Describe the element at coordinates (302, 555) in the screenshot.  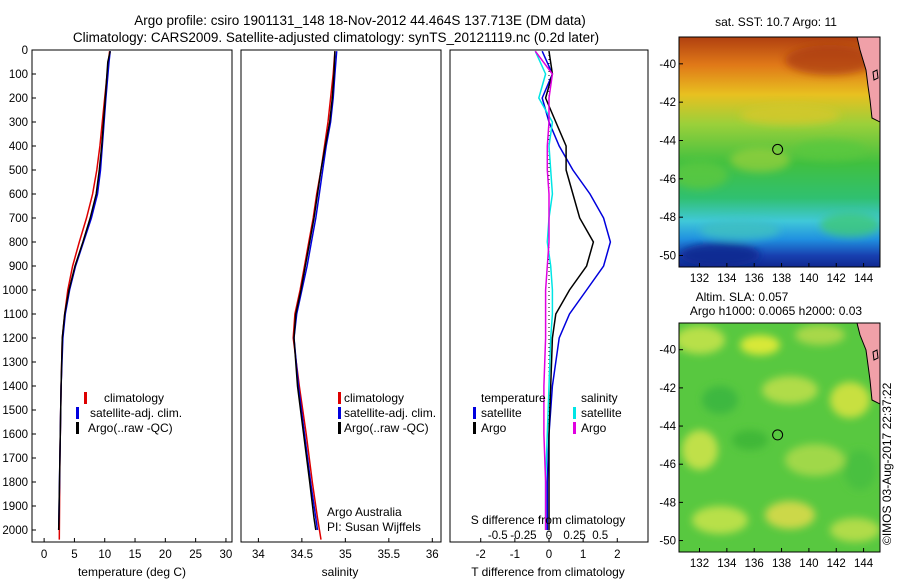
I see `x-tick-label: 34.5` at that location.